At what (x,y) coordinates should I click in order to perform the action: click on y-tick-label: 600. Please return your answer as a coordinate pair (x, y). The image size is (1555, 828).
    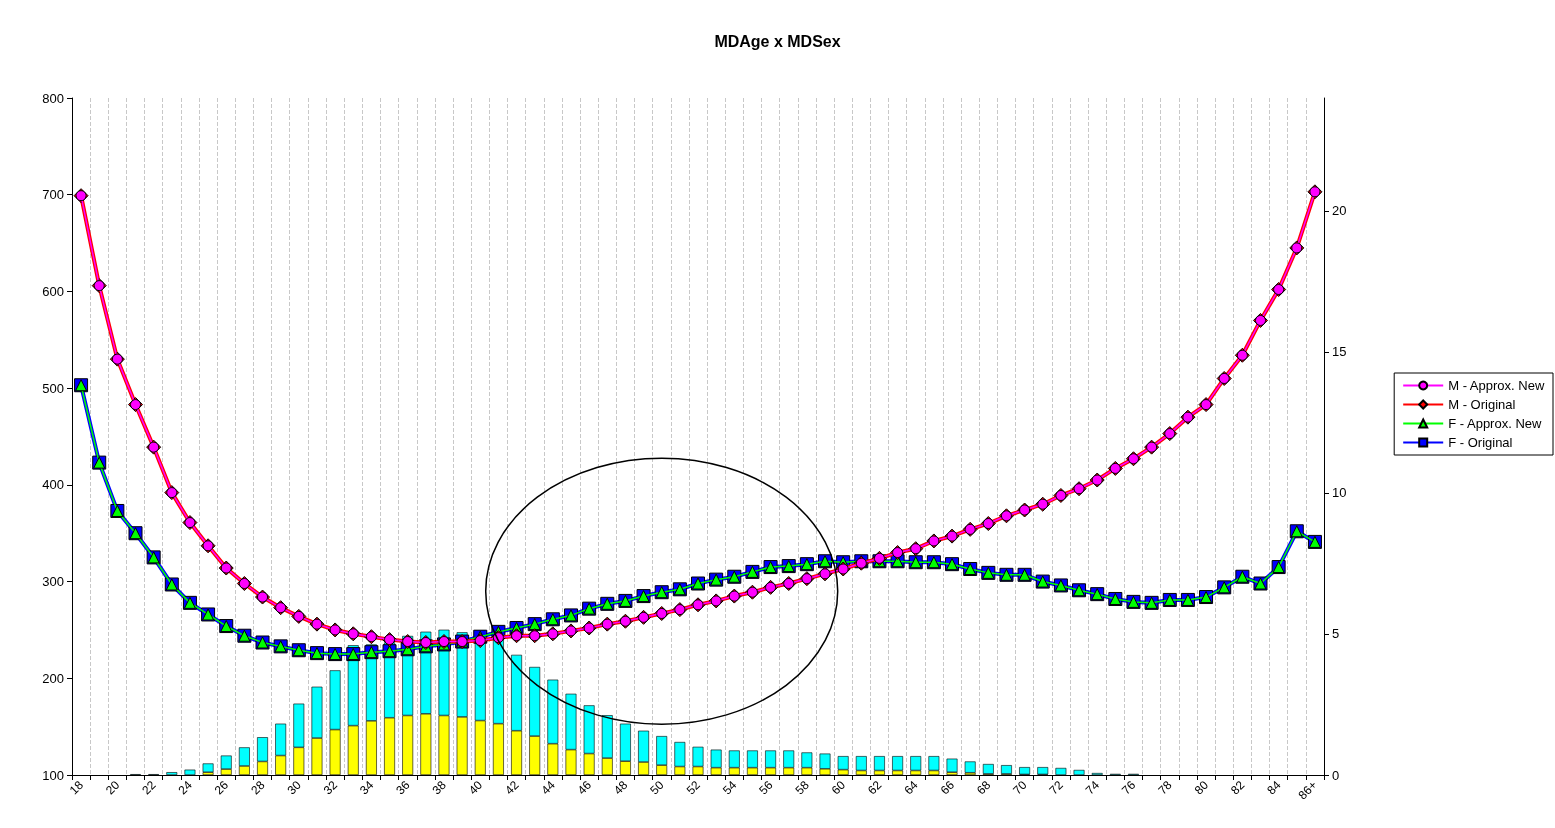
    Looking at the image, I should click on (53, 291).